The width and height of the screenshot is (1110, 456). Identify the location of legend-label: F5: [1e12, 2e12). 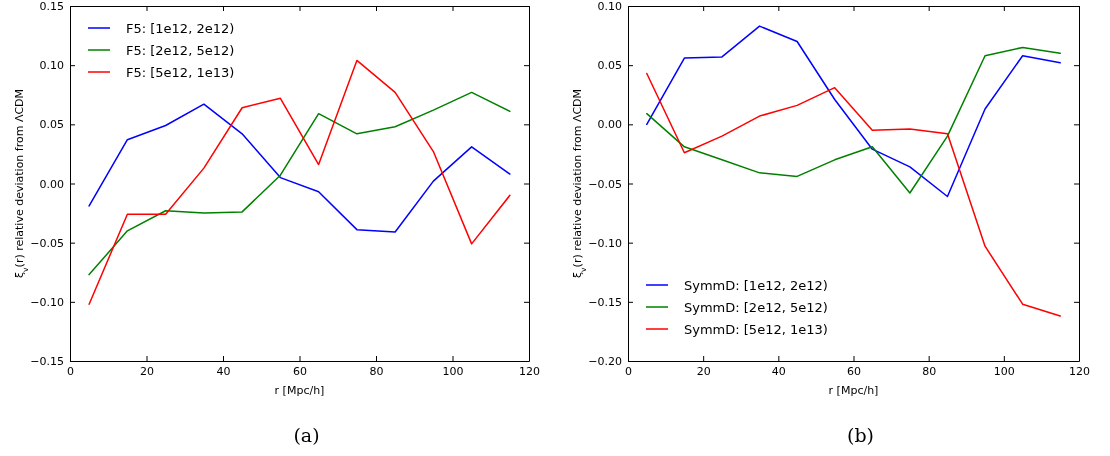
(180, 28).